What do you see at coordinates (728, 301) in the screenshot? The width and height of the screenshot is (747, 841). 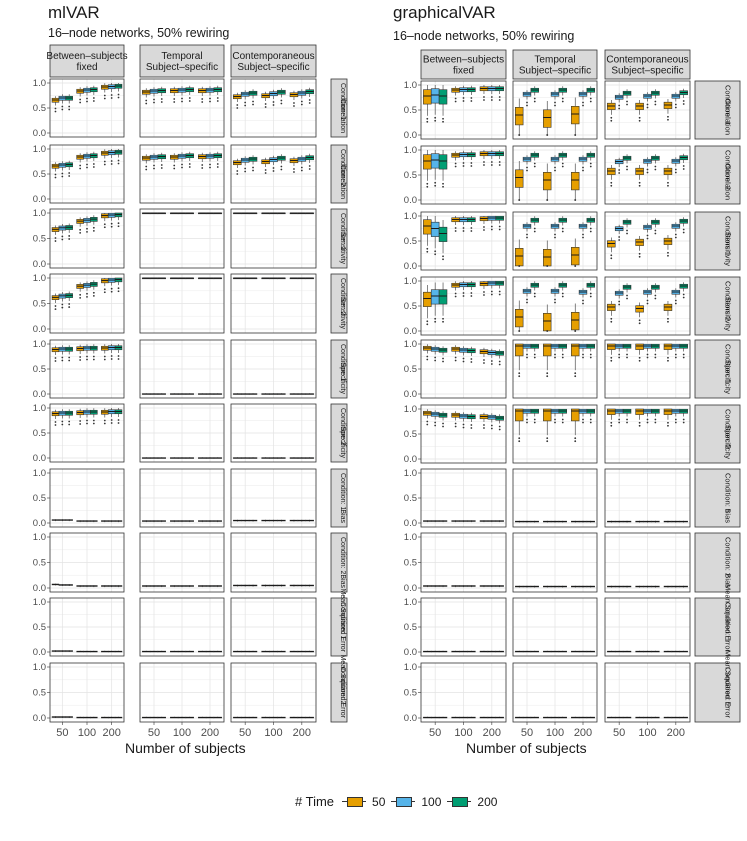 I see `row-strip-condition: Condition: 2` at bounding box center [728, 301].